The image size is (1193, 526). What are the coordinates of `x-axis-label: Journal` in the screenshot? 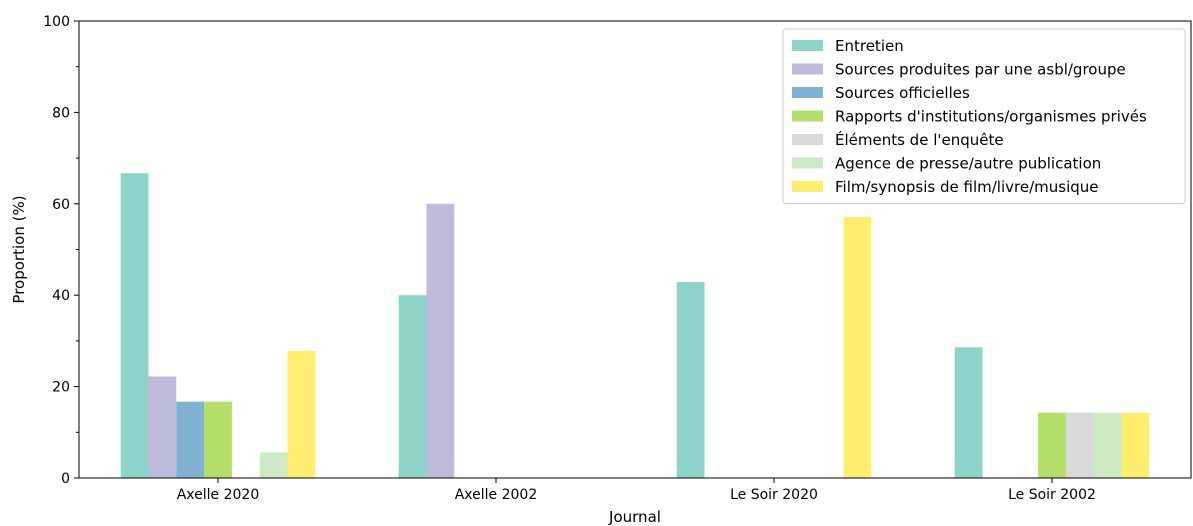 It's located at (634, 517).